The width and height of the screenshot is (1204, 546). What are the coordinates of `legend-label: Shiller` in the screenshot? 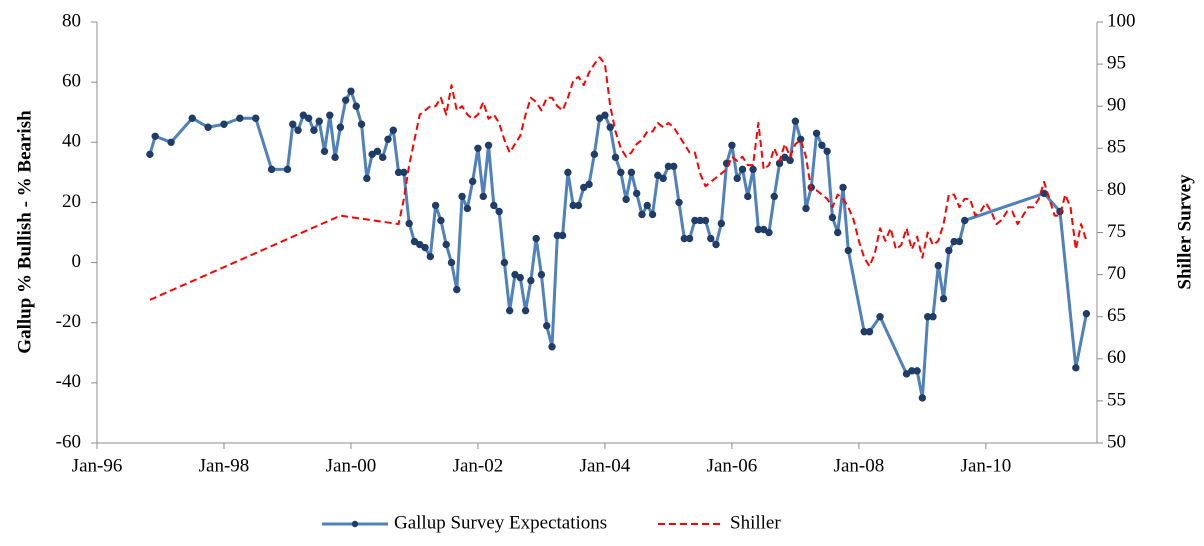 It's located at (755, 522).